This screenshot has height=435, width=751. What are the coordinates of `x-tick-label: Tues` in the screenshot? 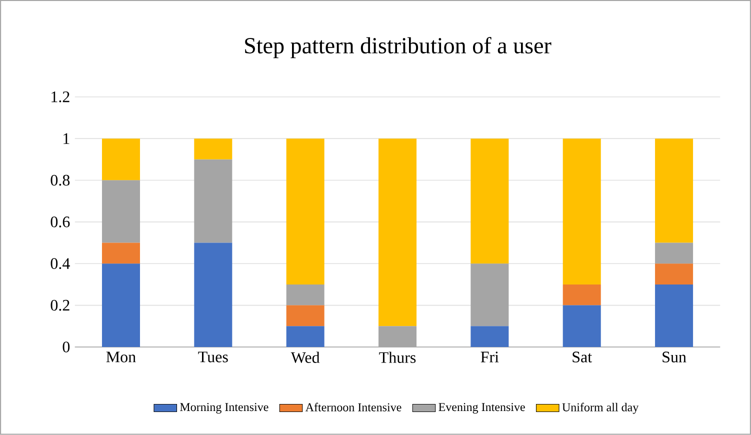 It's located at (213, 357).